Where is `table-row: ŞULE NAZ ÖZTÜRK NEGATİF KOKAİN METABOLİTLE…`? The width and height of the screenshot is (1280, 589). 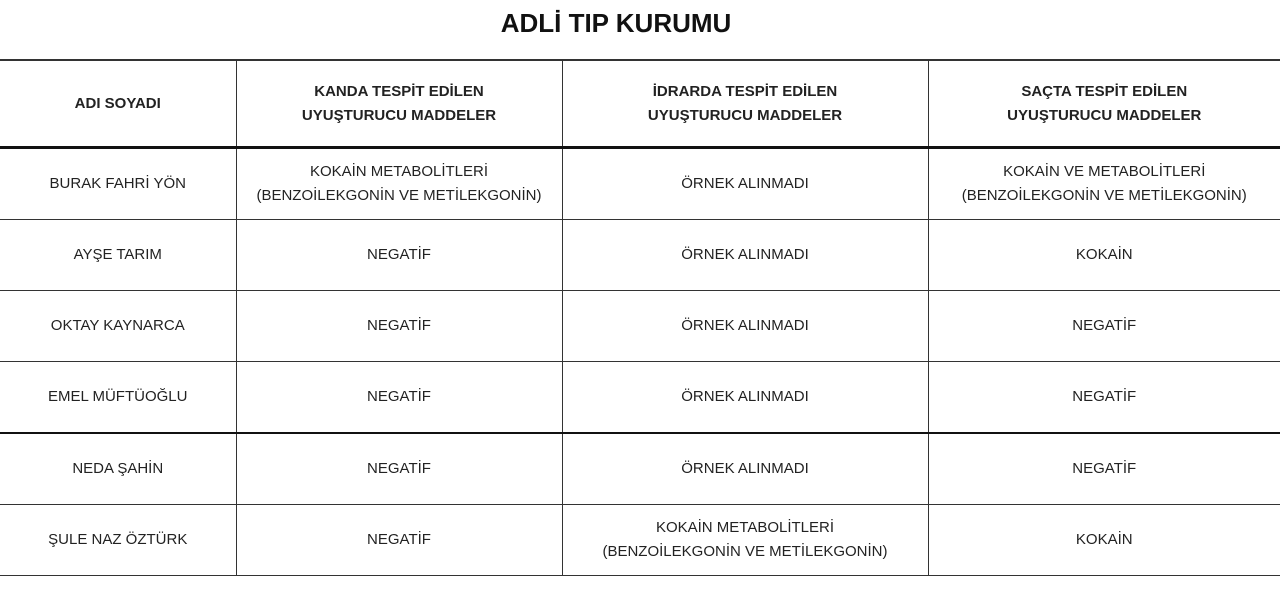
table-row: ŞULE NAZ ÖZTÜRK NEGATİF KOKAİN METABOLİTLE… is located at coordinates (640, 540).